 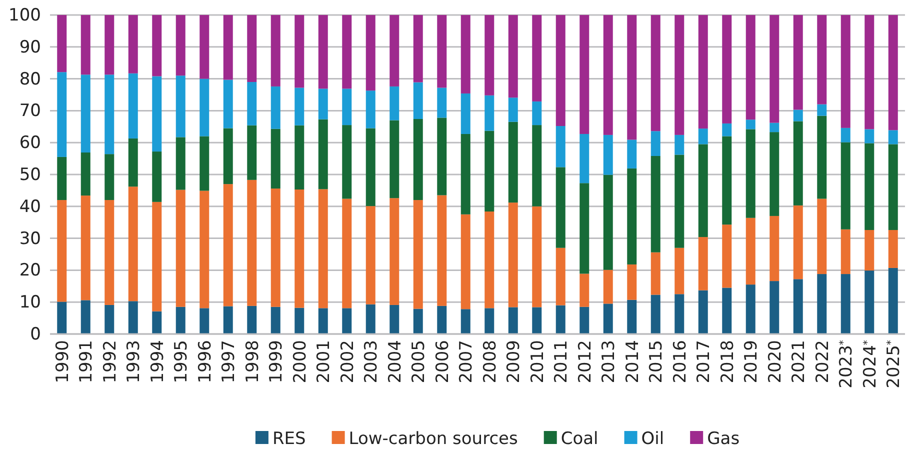 I want to click on x-tick-label: 2019, so click(x=752, y=362).